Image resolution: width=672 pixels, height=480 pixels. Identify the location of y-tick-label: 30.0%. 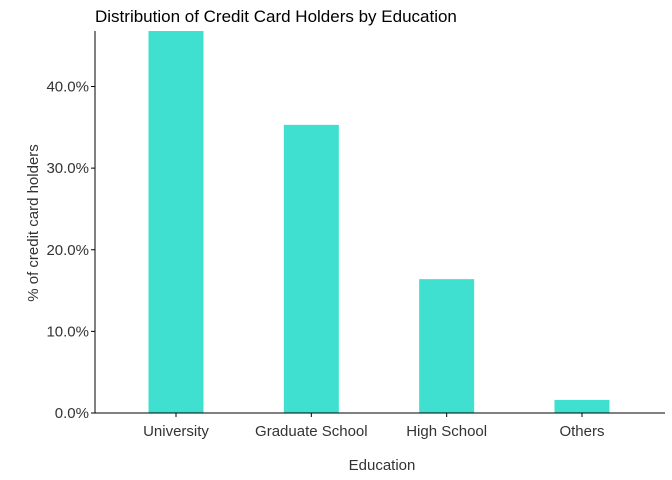
(67, 168).